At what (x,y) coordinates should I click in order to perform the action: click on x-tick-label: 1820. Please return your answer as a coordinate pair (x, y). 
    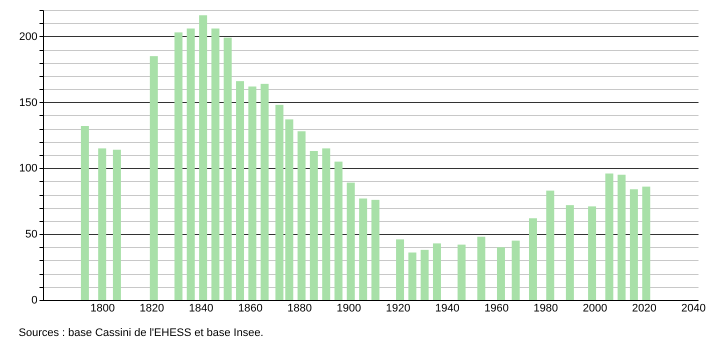
    Looking at the image, I should click on (152, 308).